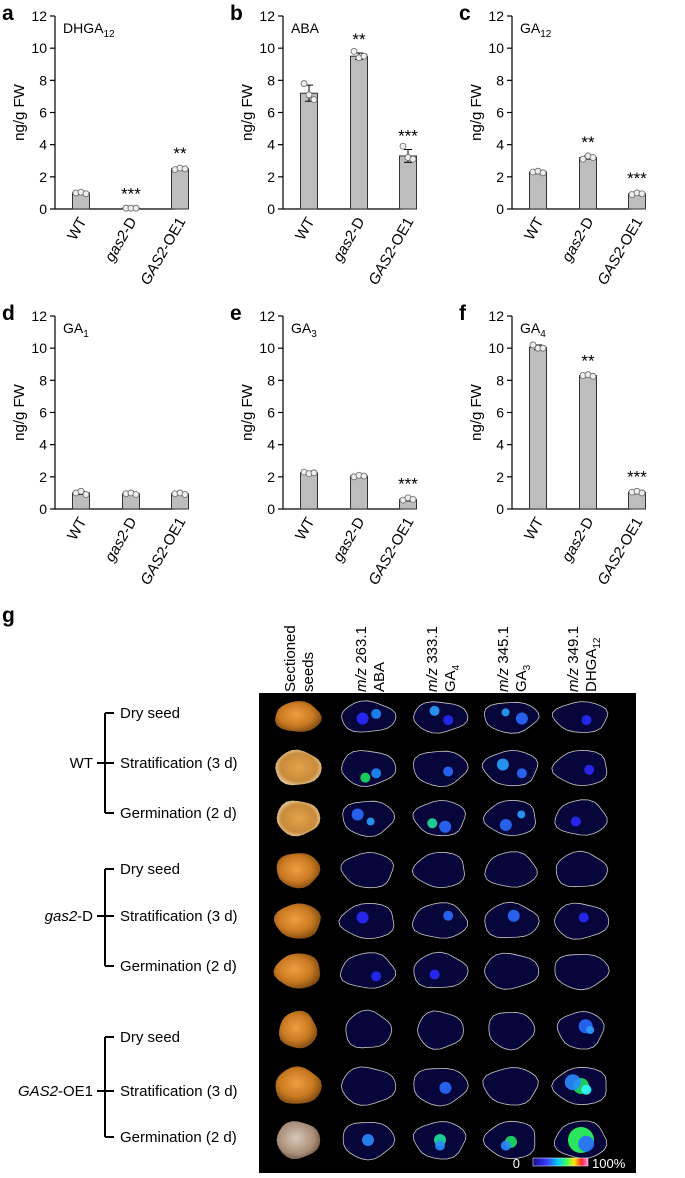 The width and height of the screenshot is (685, 1178). What do you see at coordinates (442, 658) in the screenshot?
I see `column-headers: Sectioned seeds m/z 263.1 ABA m/z 333.1` at bounding box center [442, 658].